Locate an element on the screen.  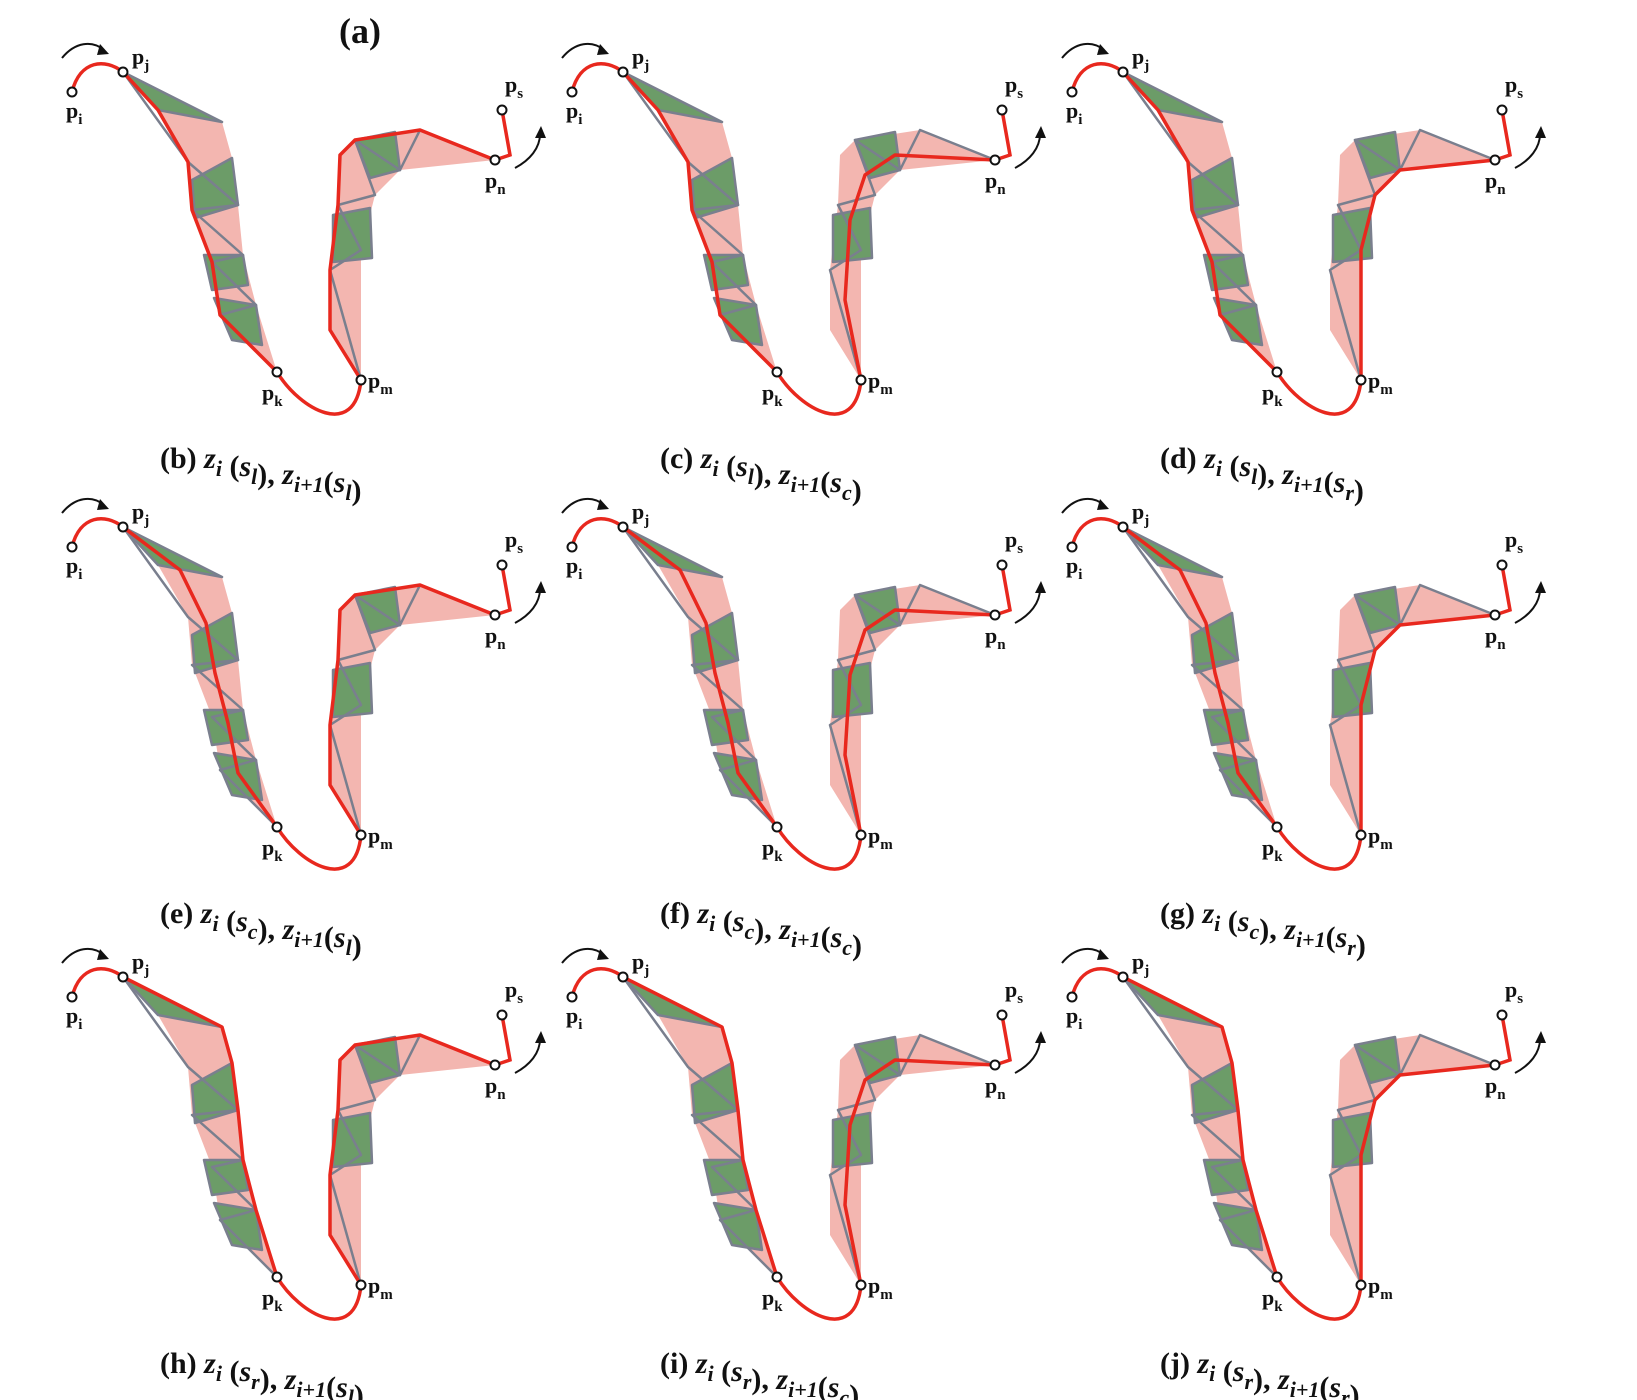
panel-tag: (c) is located at coordinates (680, 458).